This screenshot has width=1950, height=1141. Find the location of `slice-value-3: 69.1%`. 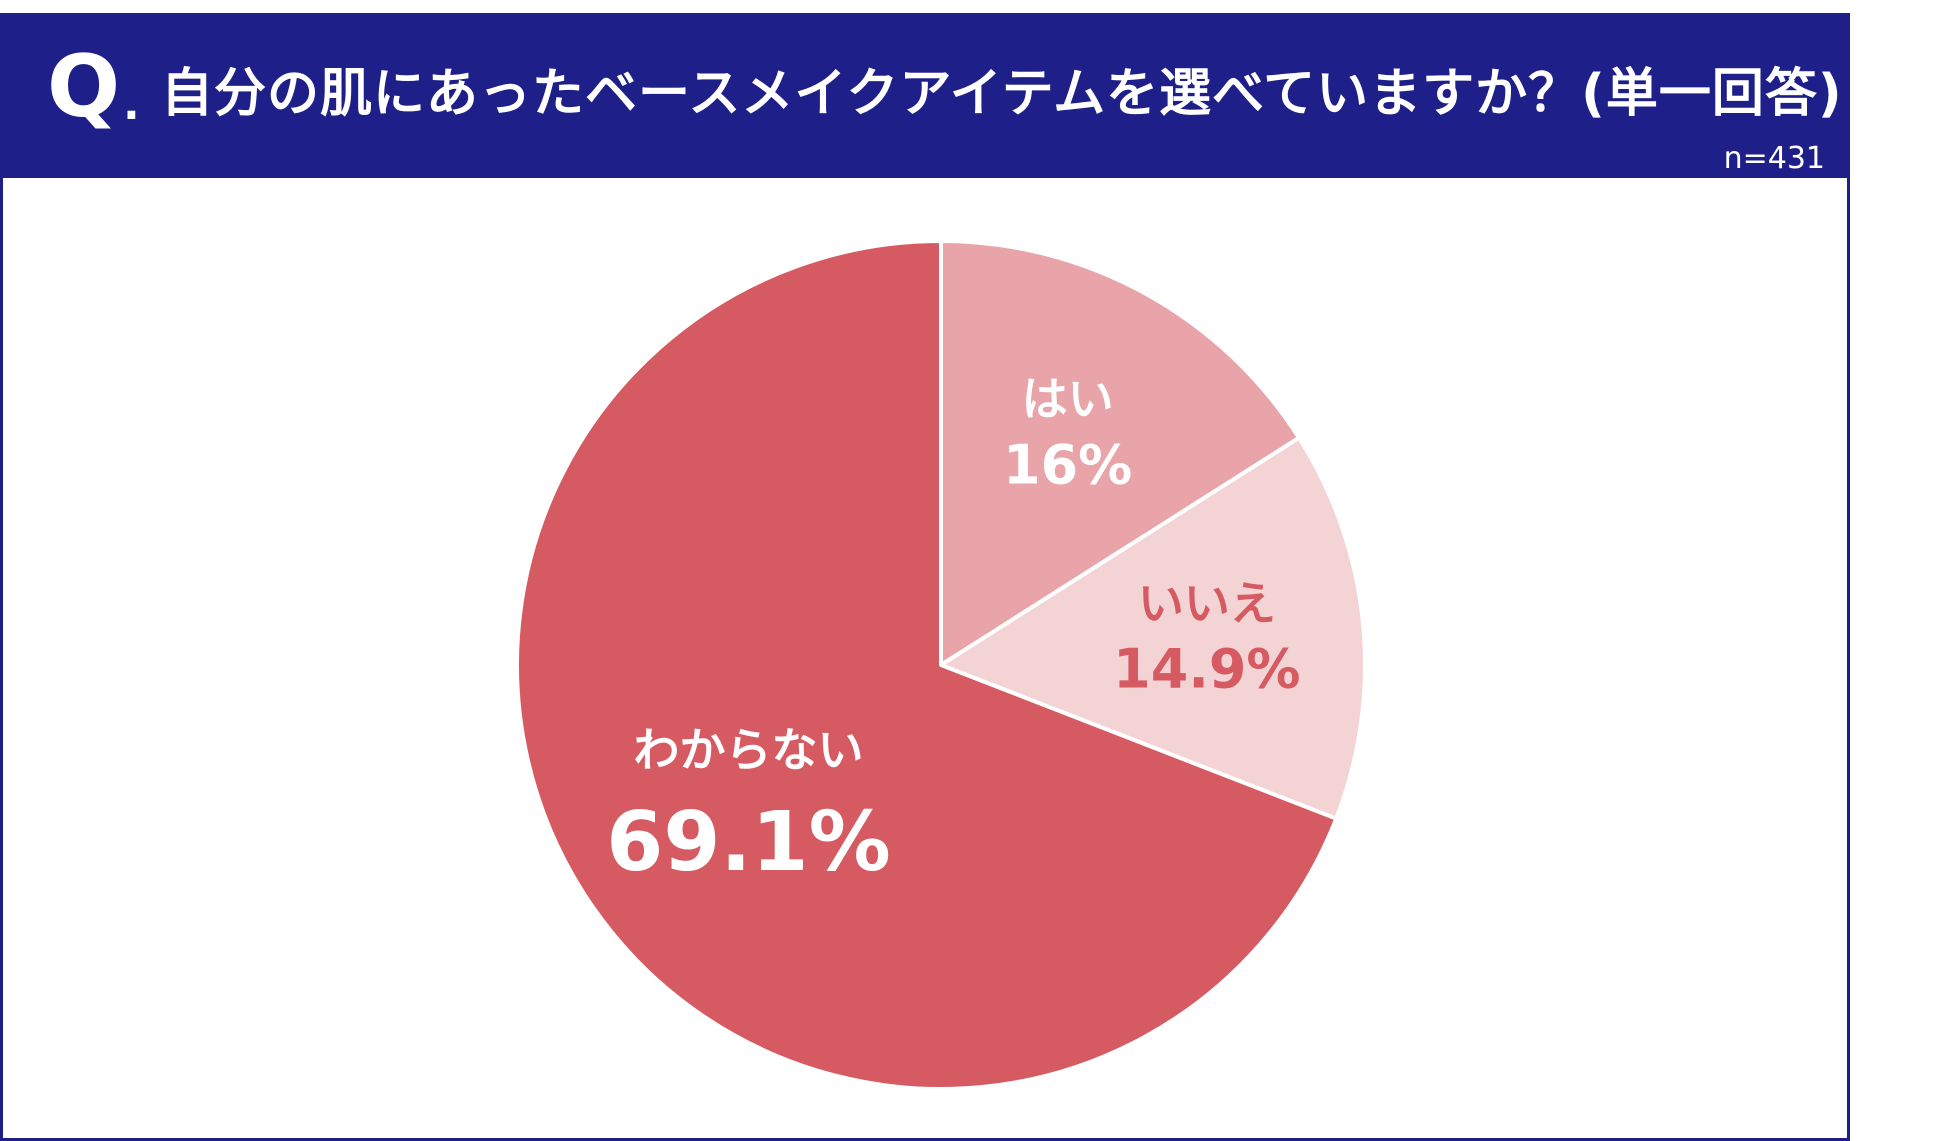

slice-value-3: 69.1% is located at coordinates (748, 842).